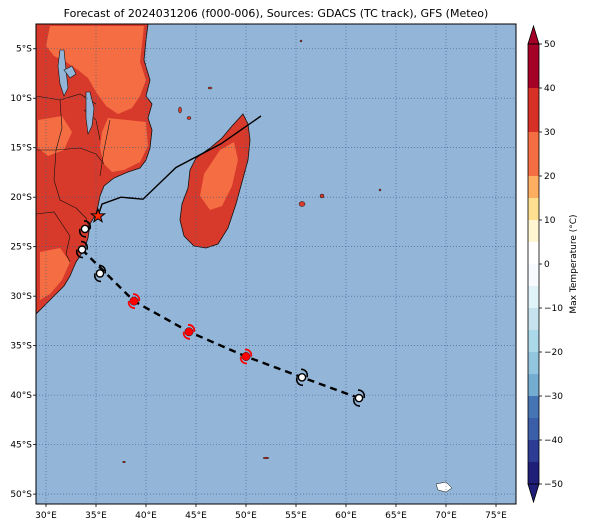 Image resolution: width=591 pixels, height=528 pixels. Describe the element at coordinates (70, 72) in the screenshot. I see `lake-victoria` at that location.